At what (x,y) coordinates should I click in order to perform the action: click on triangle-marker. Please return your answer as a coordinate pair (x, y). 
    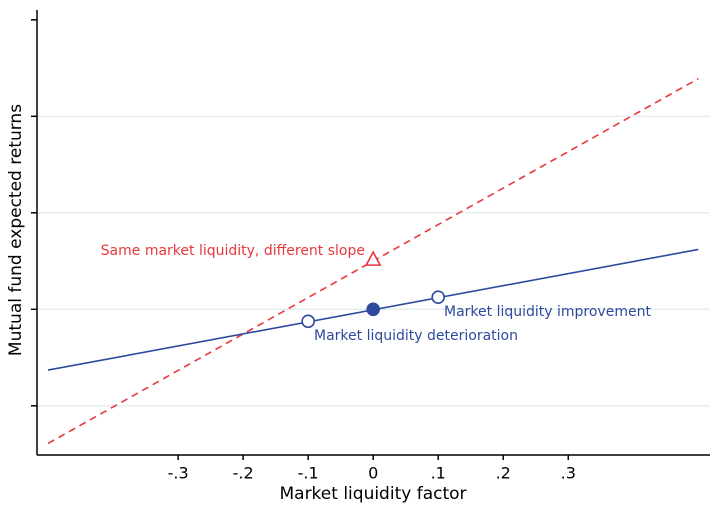
    Looking at the image, I should click on (373, 258).